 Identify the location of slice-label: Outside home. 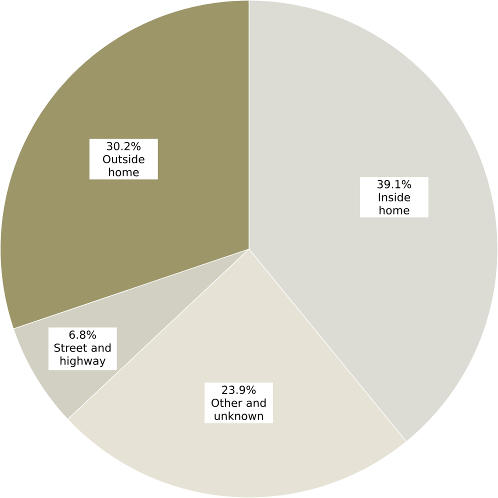
(123, 165).